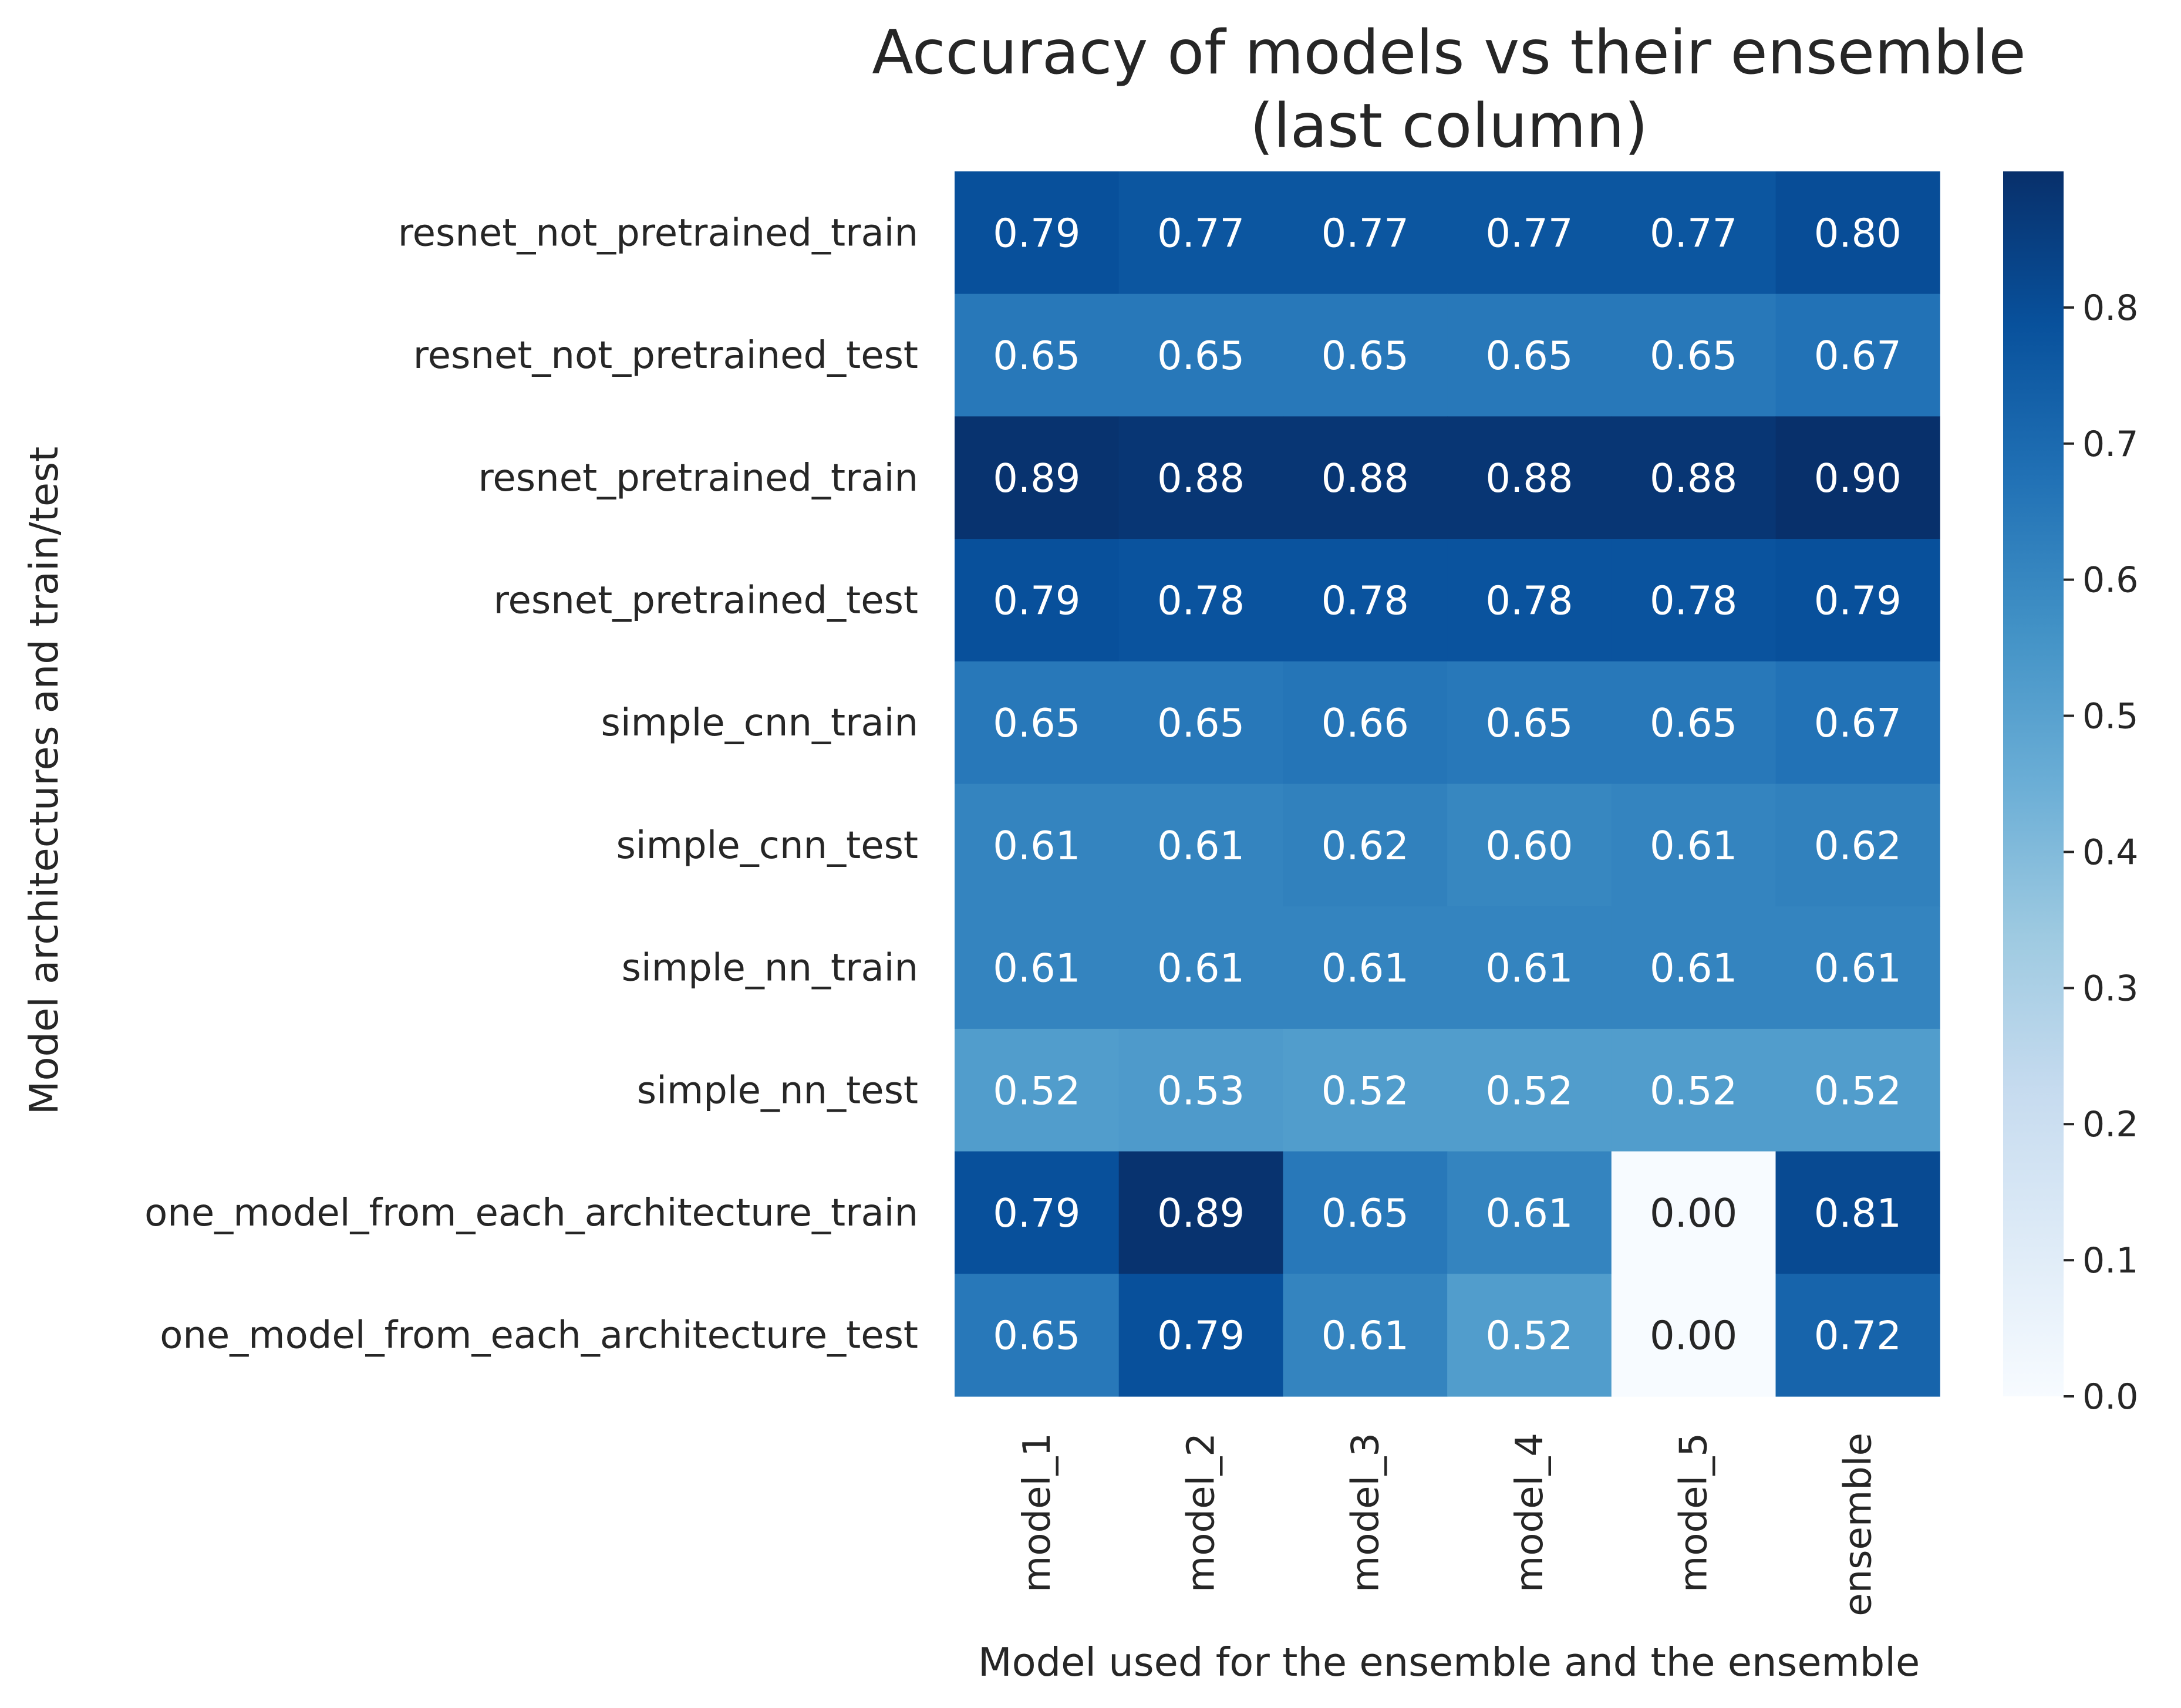 The image size is (2181, 1708). What do you see at coordinates (699, 478) in the screenshot?
I see `row-label: resnet_pretrained_train` at bounding box center [699, 478].